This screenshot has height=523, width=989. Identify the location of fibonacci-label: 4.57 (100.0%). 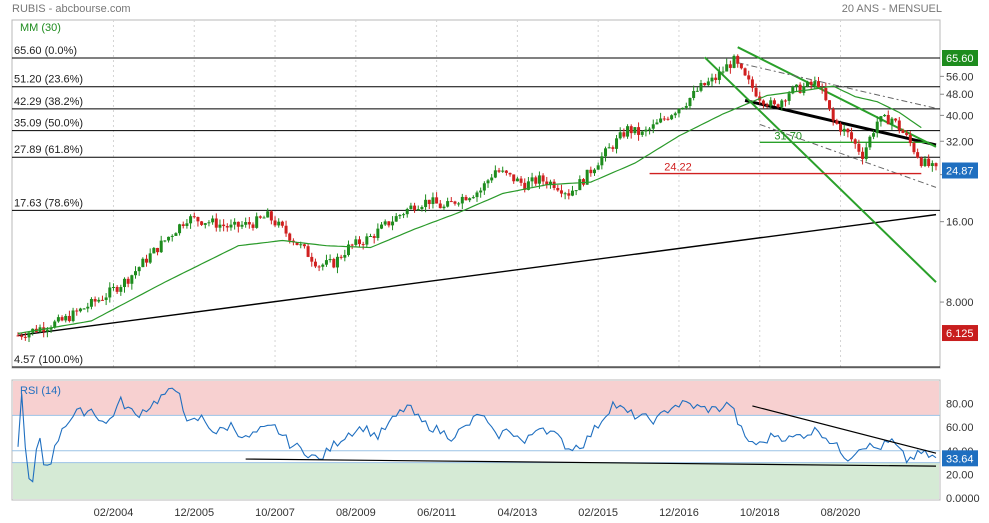
(48, 360).